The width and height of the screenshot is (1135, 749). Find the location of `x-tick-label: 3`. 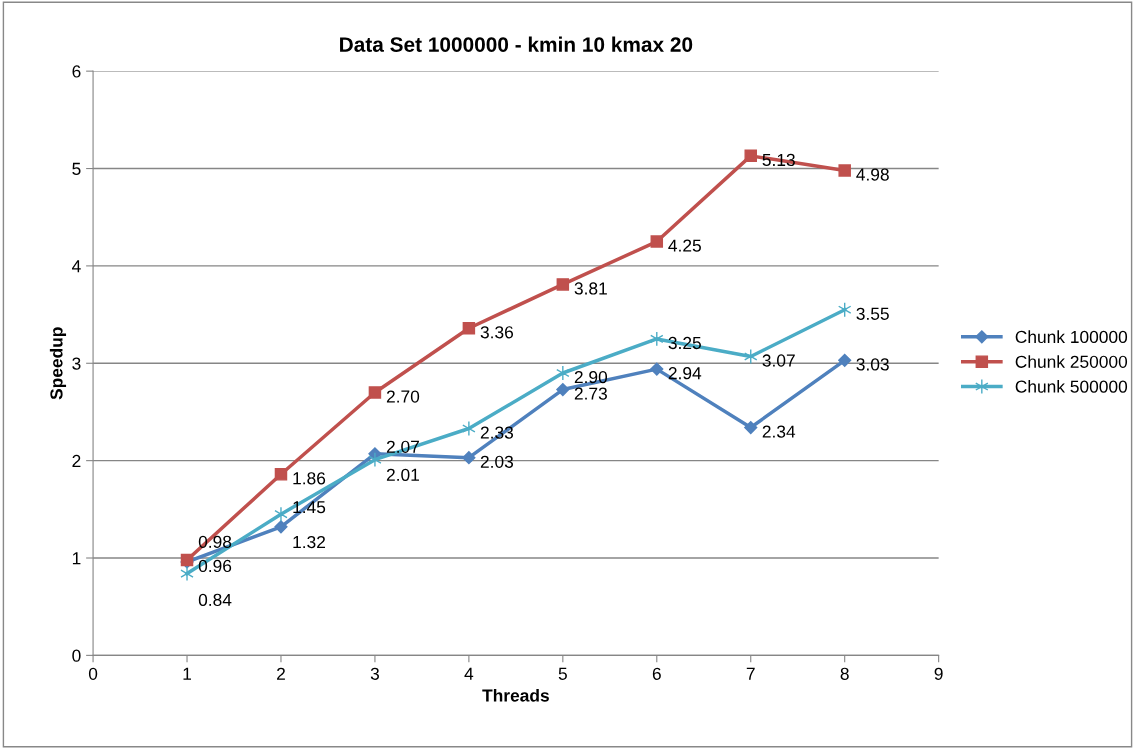

x-tick-label: 3 is located at coordinates (374, 673).